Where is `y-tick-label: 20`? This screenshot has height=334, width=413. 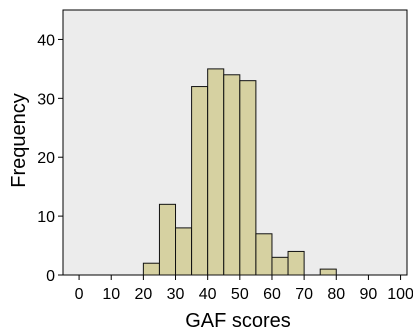
y-tick-label: 20 is located at coordinates (46, 158).